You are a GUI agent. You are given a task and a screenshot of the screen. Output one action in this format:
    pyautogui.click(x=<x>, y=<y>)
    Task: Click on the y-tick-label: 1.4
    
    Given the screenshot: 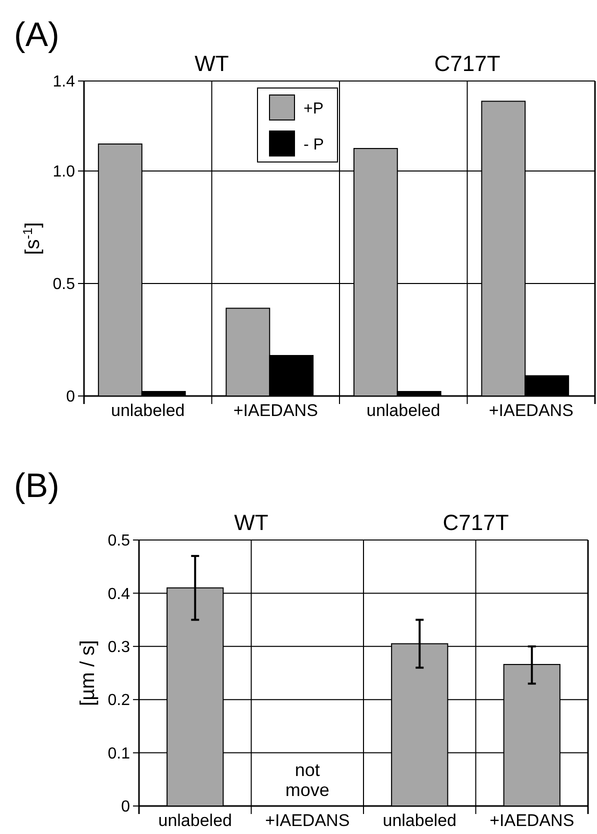 What is the action you would take?
    pyautogui.click(x=64, y=82)
    